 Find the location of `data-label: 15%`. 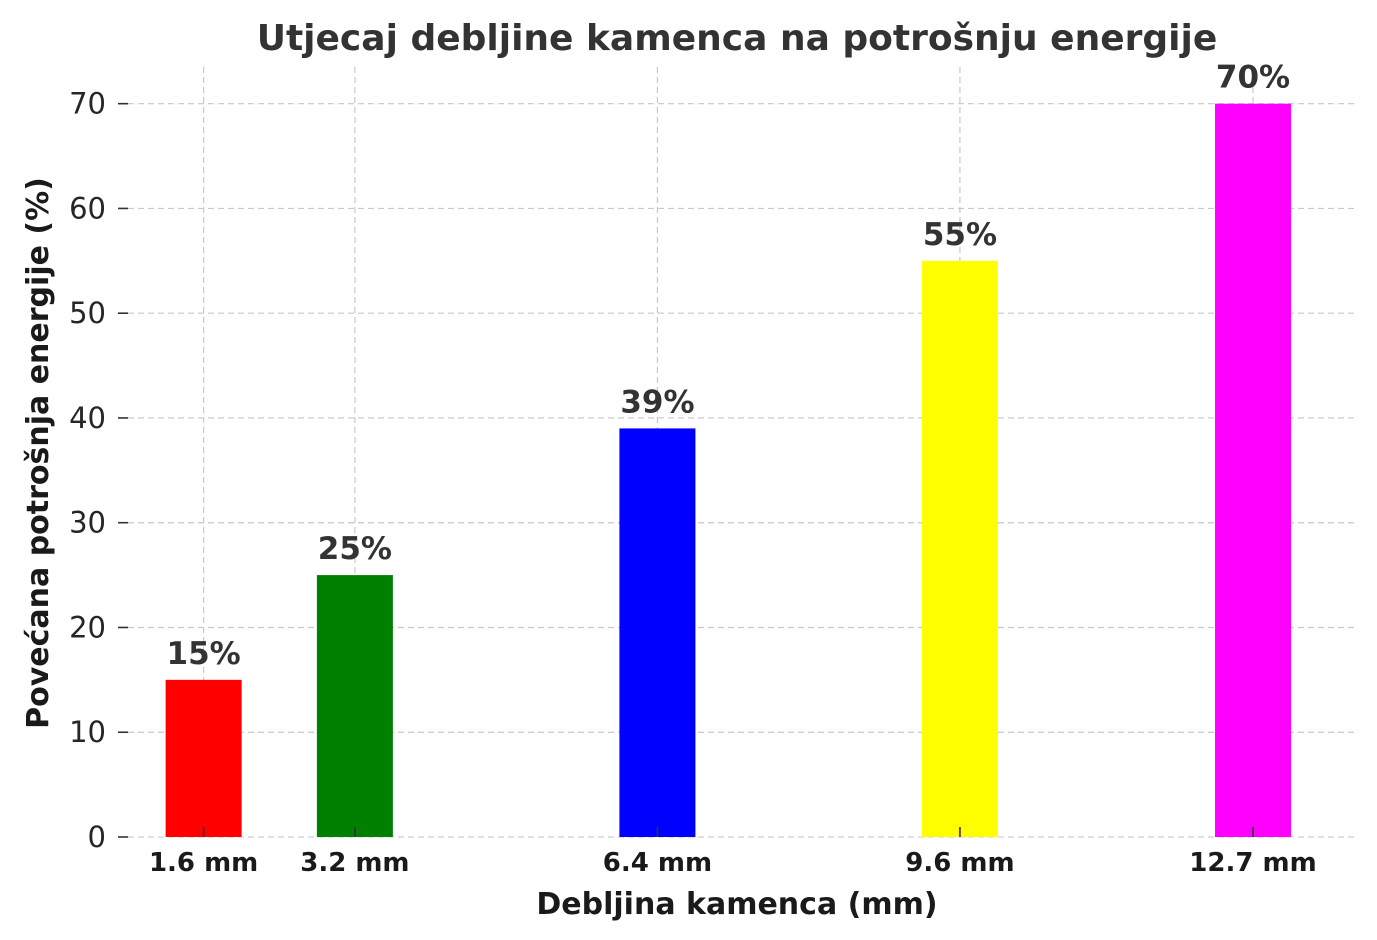

data-label: 15% is located at coordinates (204, 654).